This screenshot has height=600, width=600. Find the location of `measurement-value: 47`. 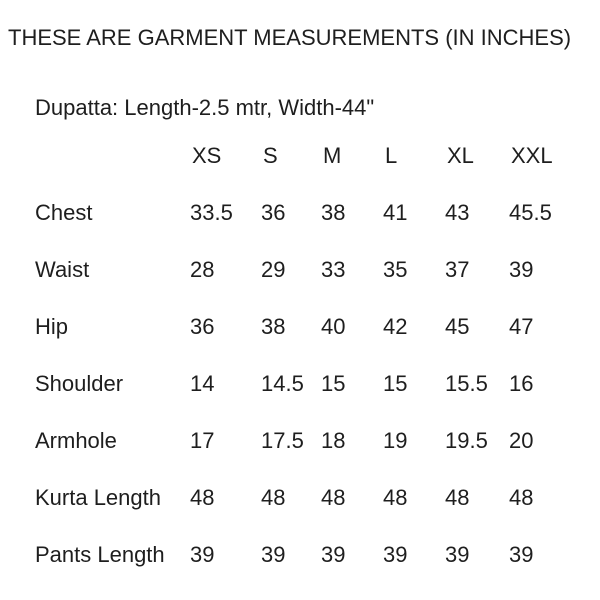

measurement-value: 47 is located at coordinates (521, 326).